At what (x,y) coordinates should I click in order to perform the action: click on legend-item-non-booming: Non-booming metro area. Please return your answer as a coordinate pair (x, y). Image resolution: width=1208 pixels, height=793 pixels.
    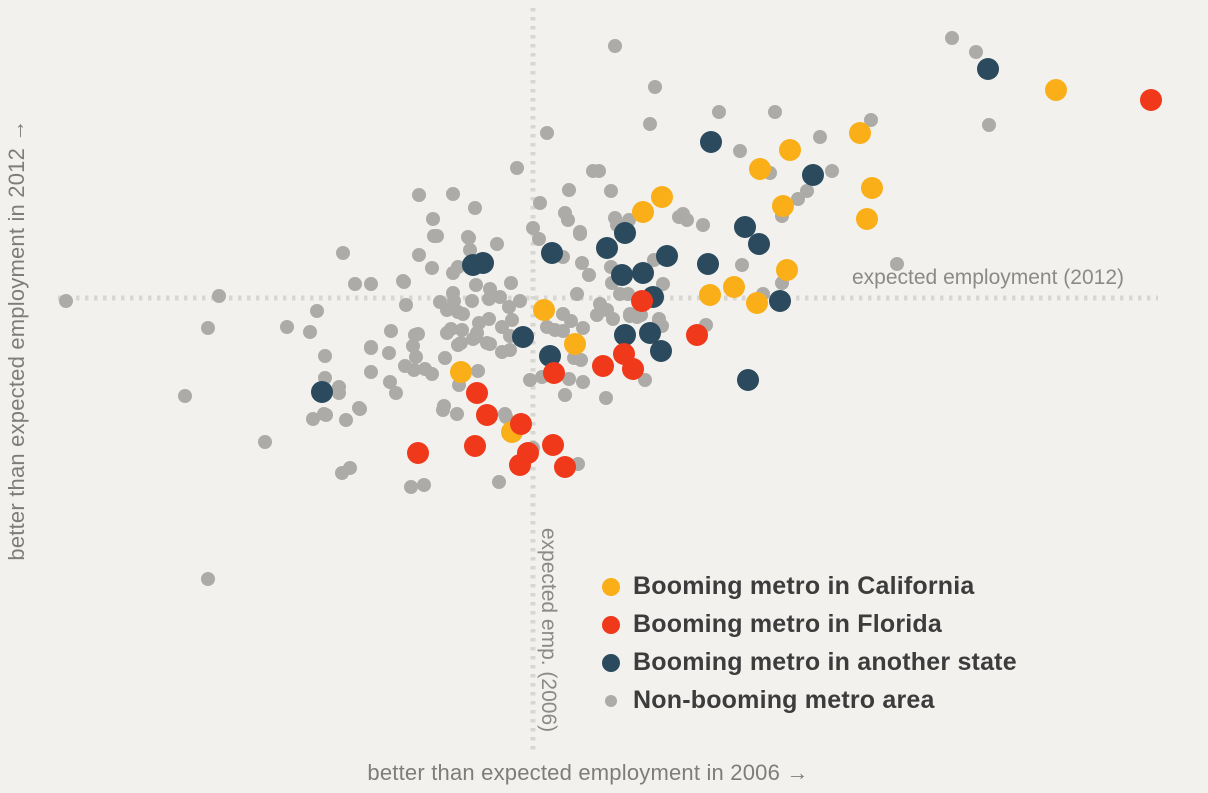
    Looking at the image, I should click on (809, 700).